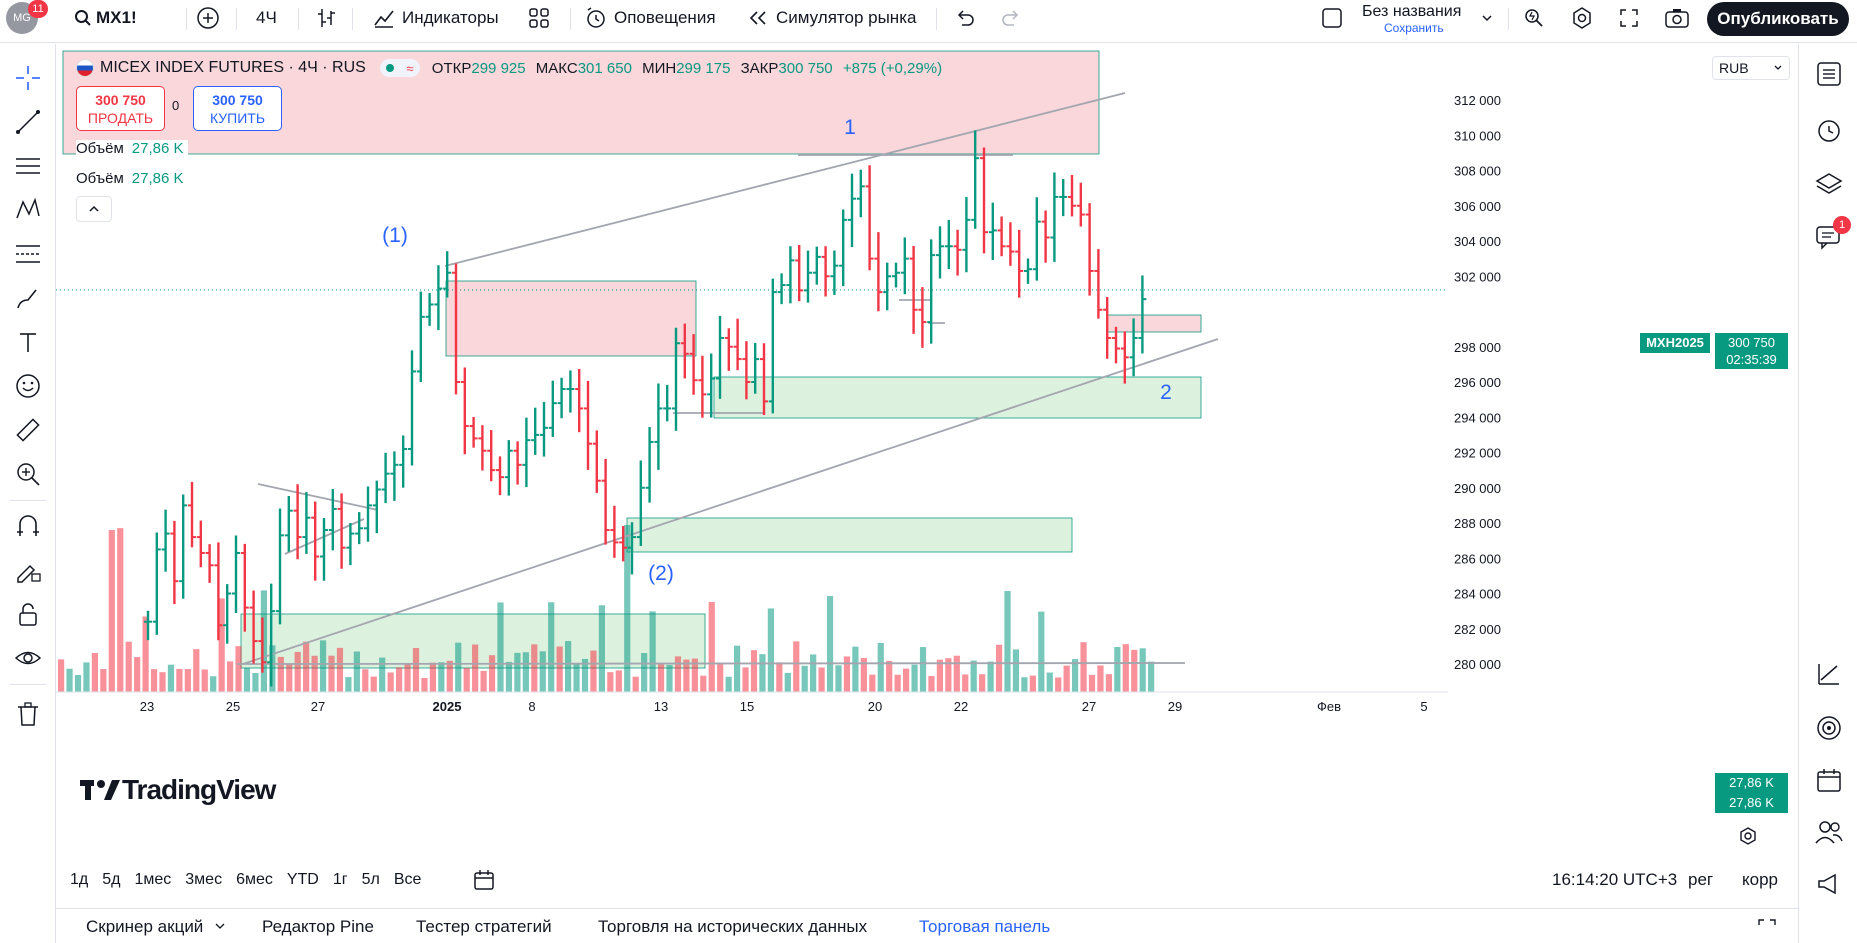  Describe the element at coordinates (1829, 674) in the screenshot. I see `drawing-panel-button` at that location.